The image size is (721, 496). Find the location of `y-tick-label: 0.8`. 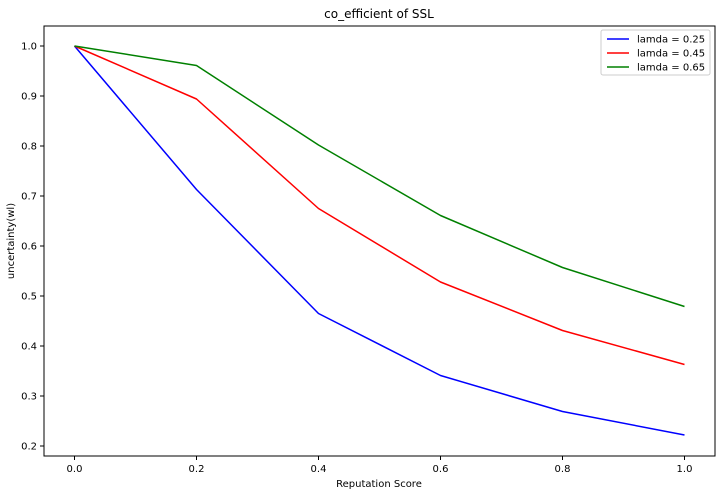

y-tick-label: 0.8 is located at coordinates (29, 147).